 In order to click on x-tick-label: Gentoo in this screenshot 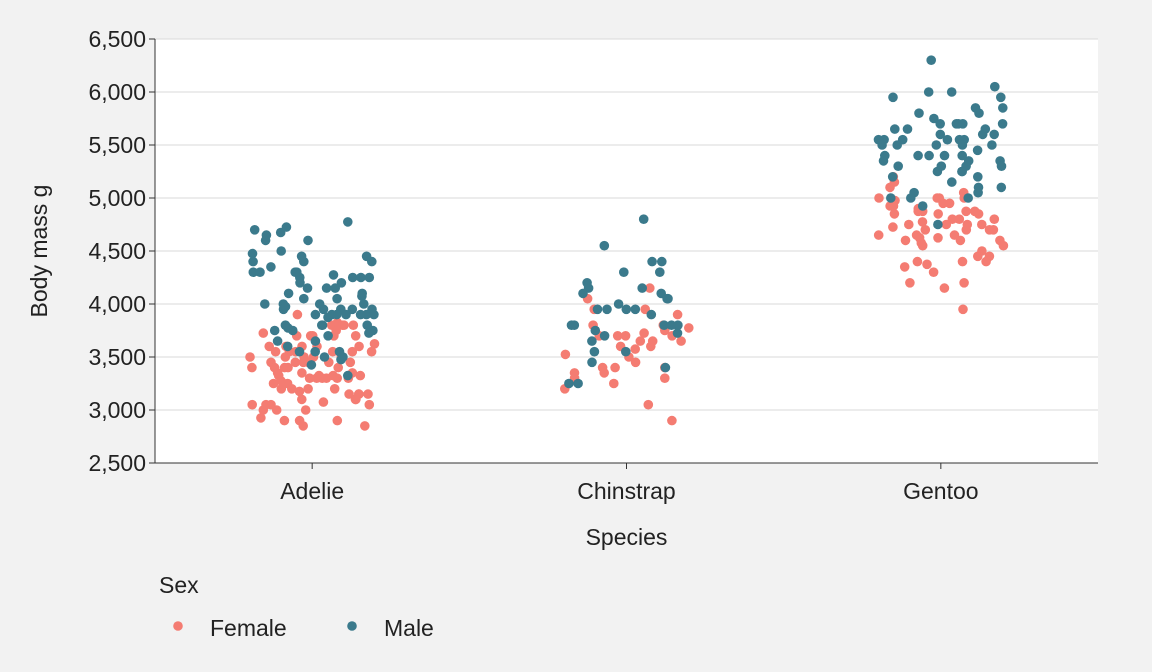, I will do `click(940, 491)`.